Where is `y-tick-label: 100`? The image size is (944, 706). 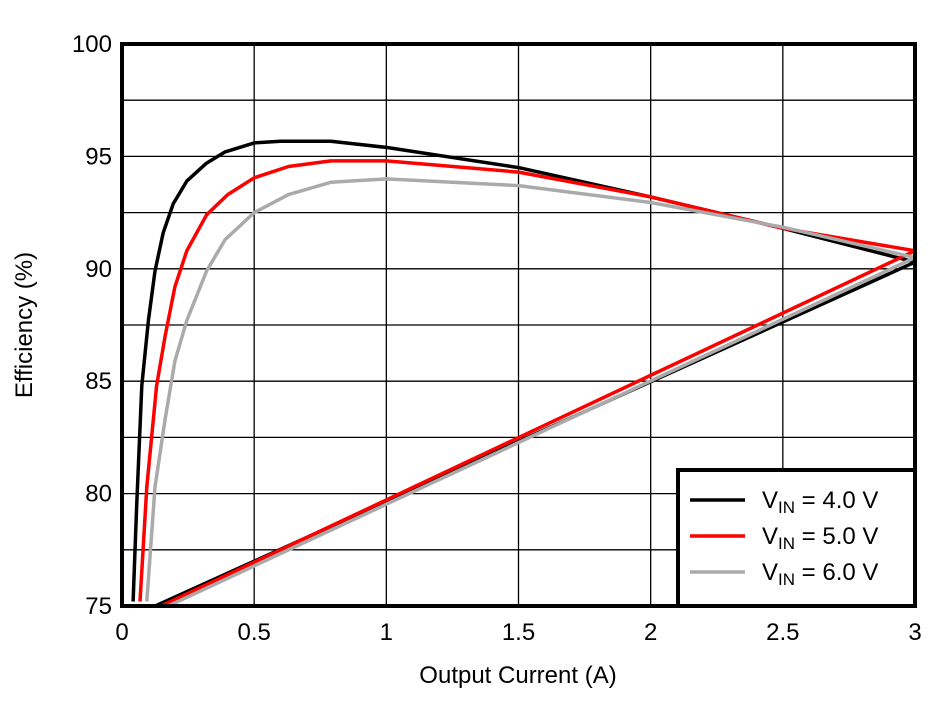 y-tick-label: 100 is located at coordinates (92, 44).